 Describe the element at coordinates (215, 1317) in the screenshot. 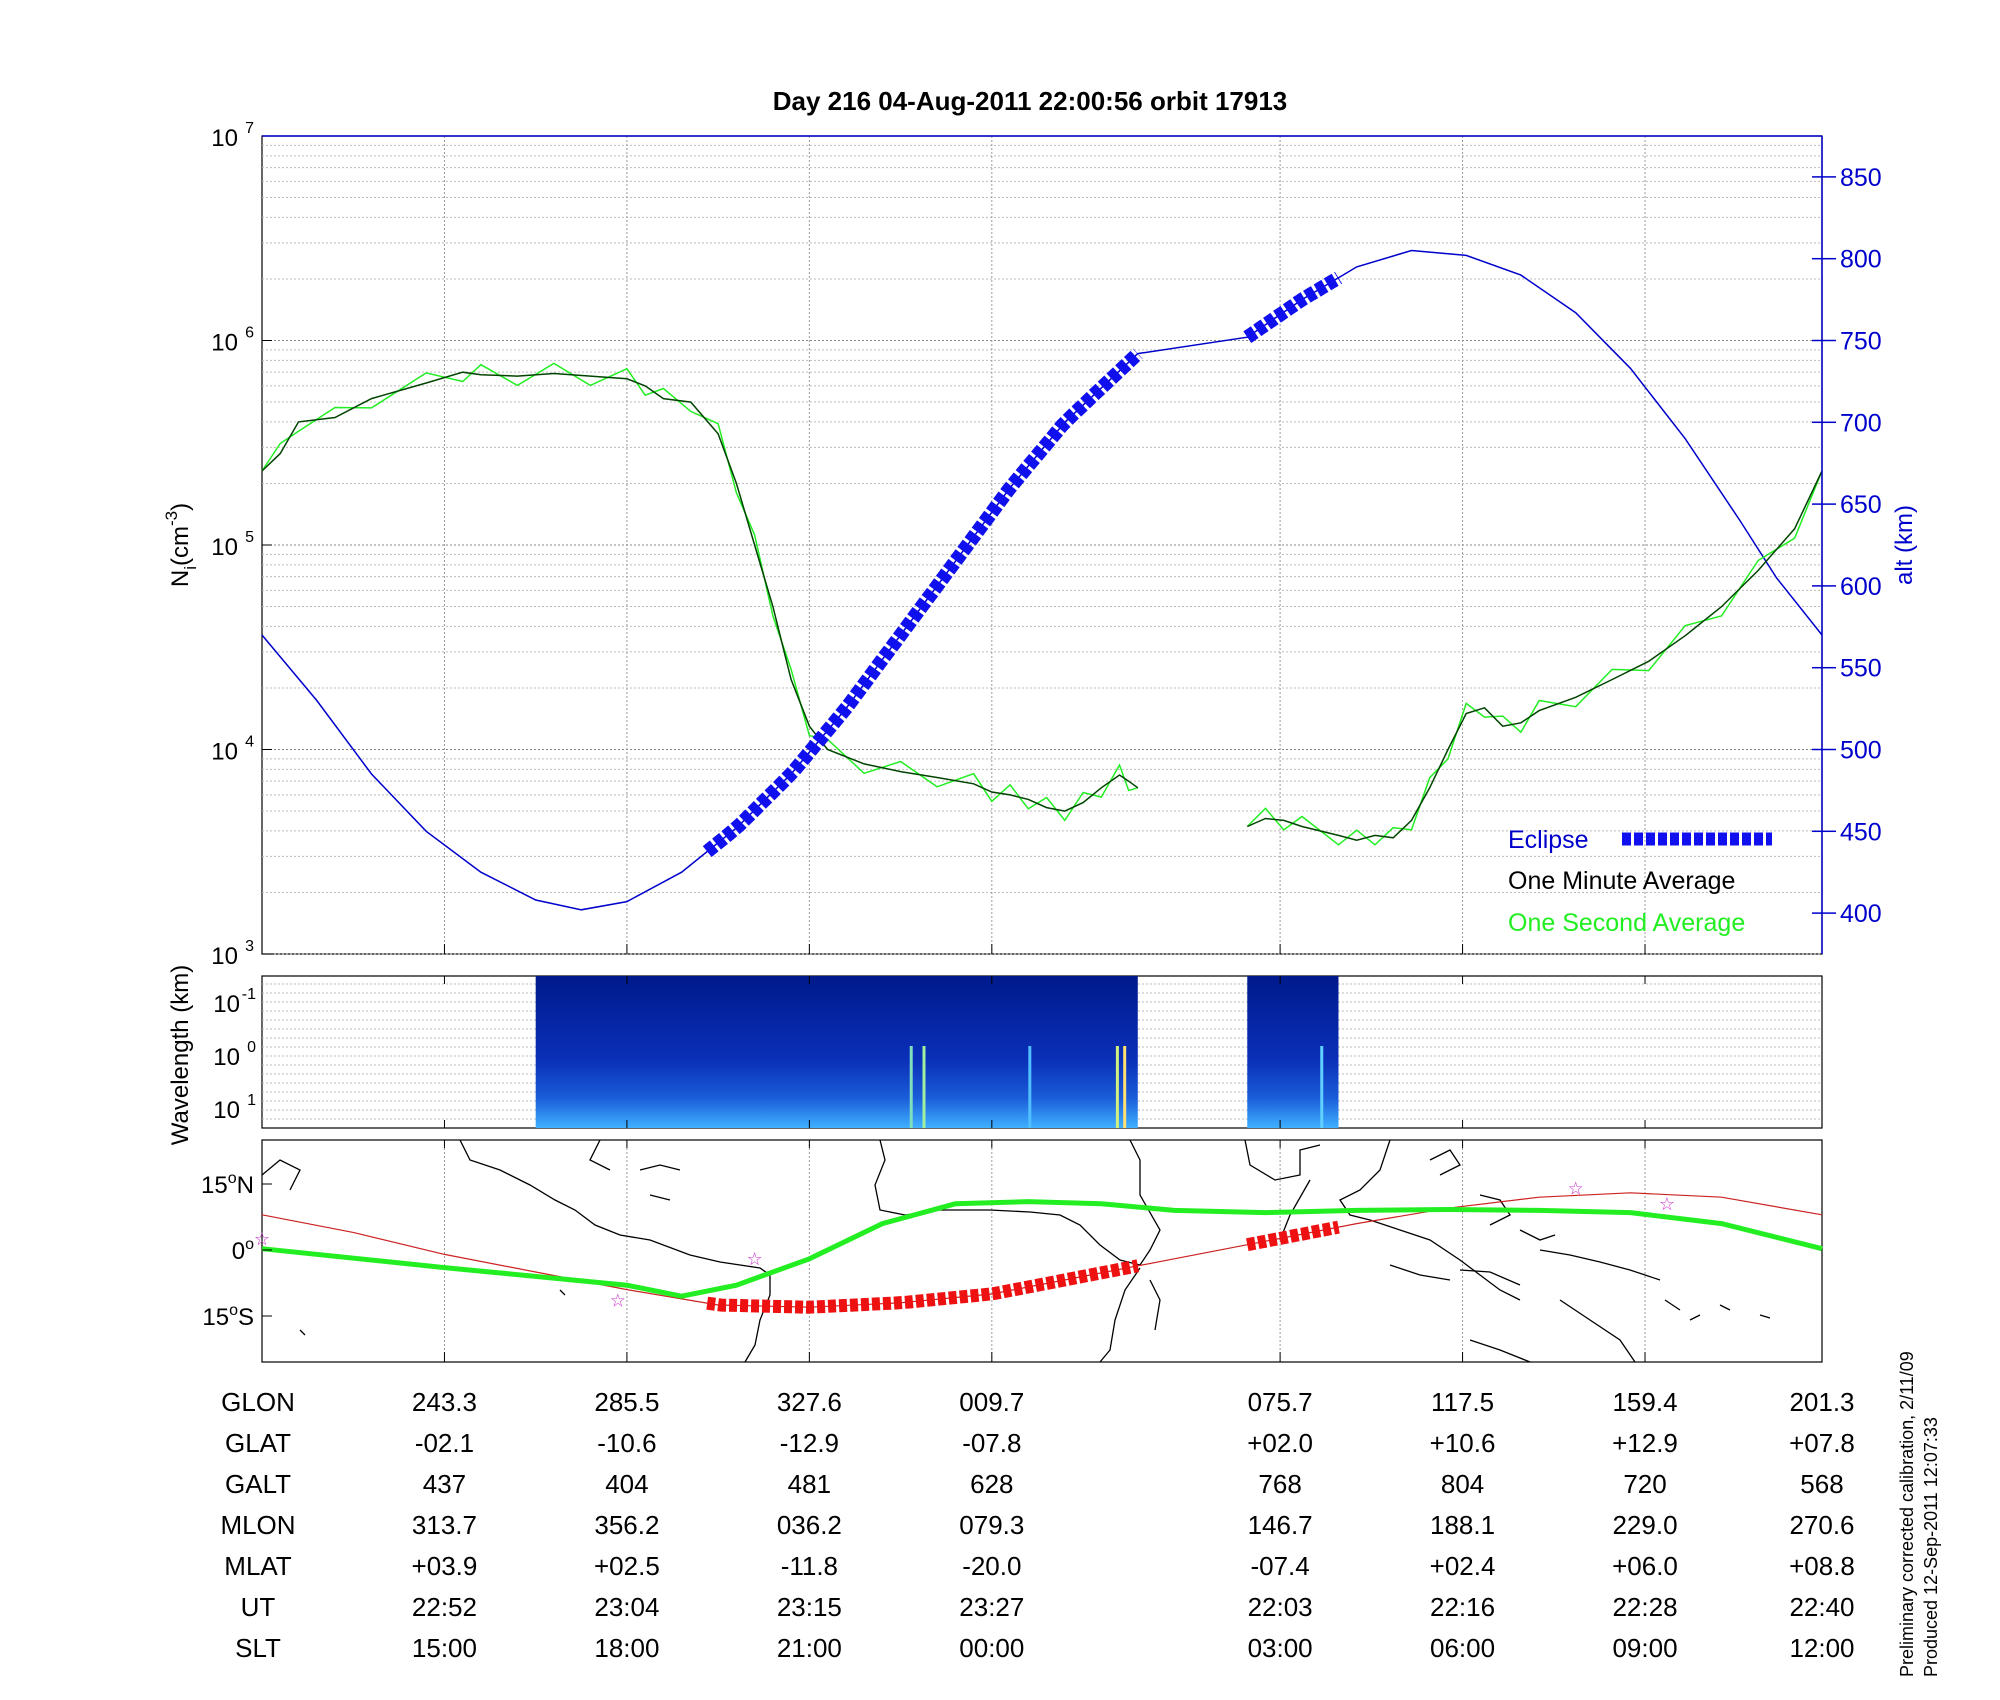

I see `map-tick-value: 15` at that location.